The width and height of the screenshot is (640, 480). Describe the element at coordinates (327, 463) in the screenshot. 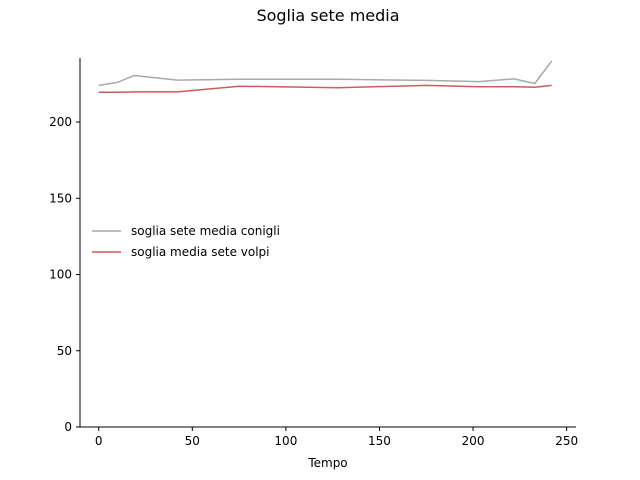

I see `x-axis-label: Tempo` at that location.